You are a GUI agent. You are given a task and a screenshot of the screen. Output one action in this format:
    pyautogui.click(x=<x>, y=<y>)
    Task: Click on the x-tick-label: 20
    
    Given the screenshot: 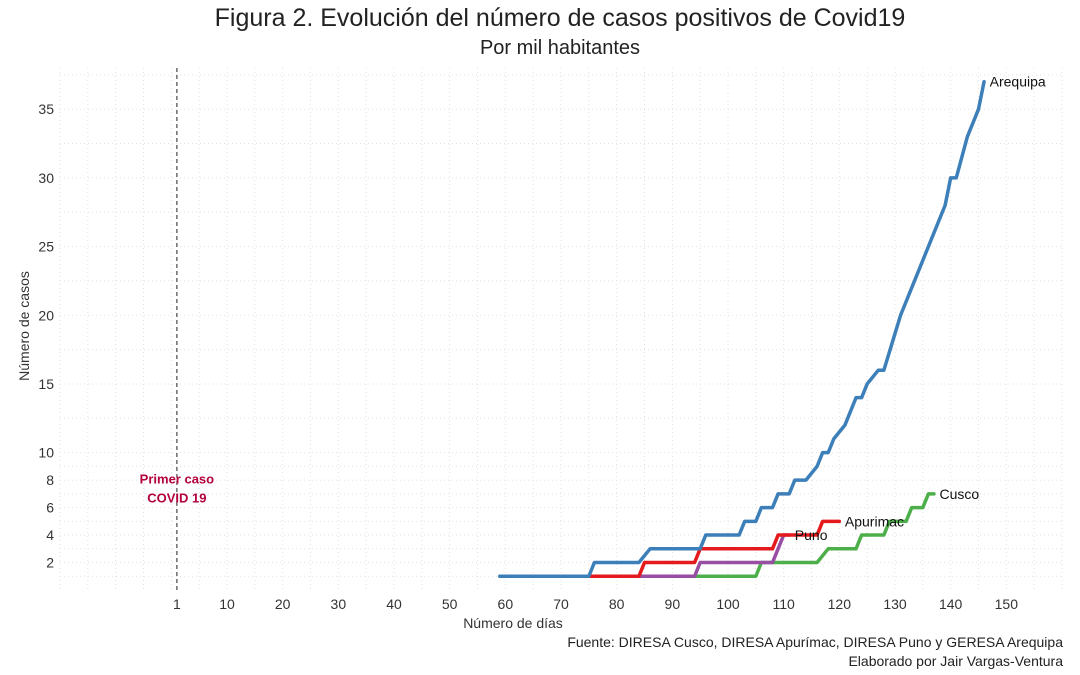 What is the action you would take?
    pyautogui.click(x=283, y=604)
    